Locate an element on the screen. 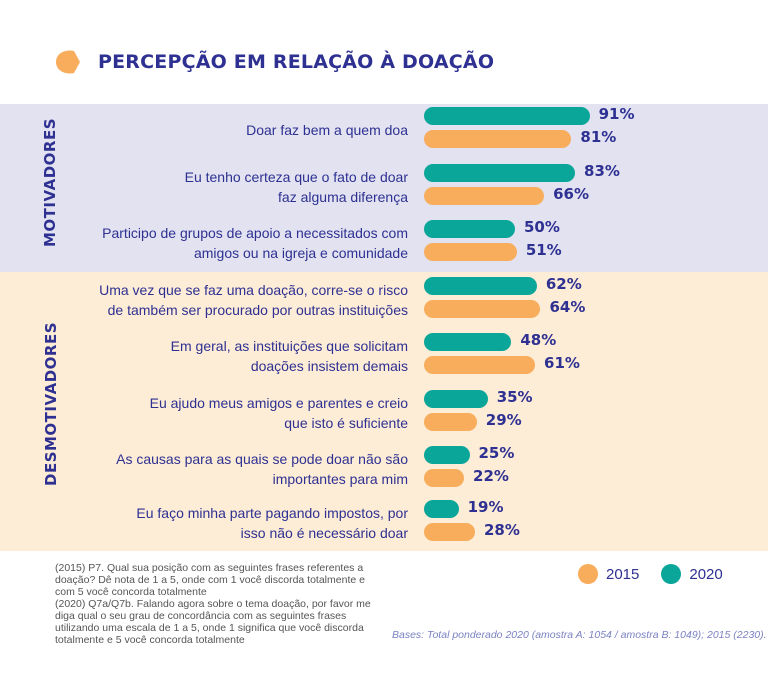  value-label-2015: 64% is located at coordinates (567, 307).